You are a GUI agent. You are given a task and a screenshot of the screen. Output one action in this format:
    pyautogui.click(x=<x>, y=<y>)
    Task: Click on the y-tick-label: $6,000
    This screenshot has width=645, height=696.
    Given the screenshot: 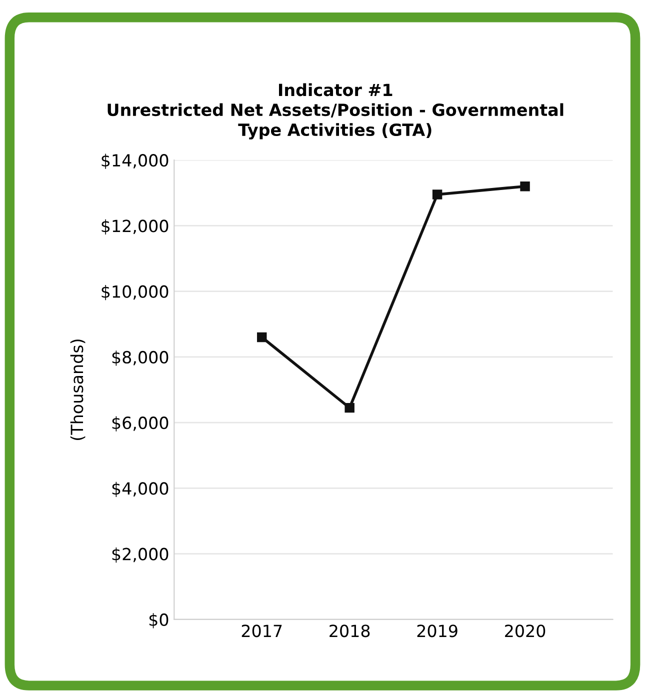 What is the action you would take?
    pyautogui.click(x=140, y=424)
    